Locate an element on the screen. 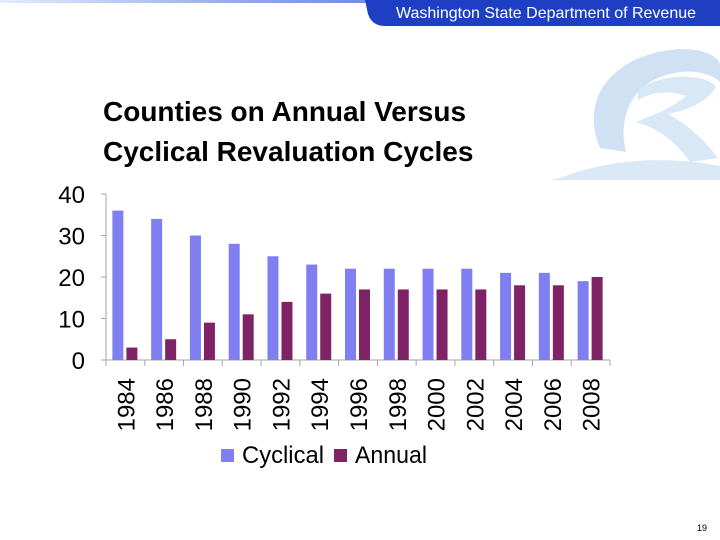  bar-cyclical-1984 is located at coordinates (118, 285).